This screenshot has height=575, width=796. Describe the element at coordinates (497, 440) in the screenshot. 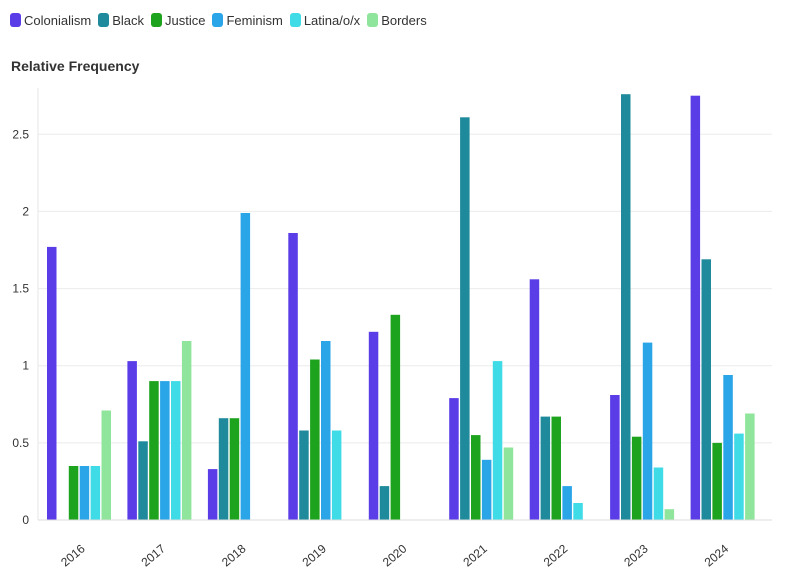

I see `bar-2021-latina-o-x` at that location.